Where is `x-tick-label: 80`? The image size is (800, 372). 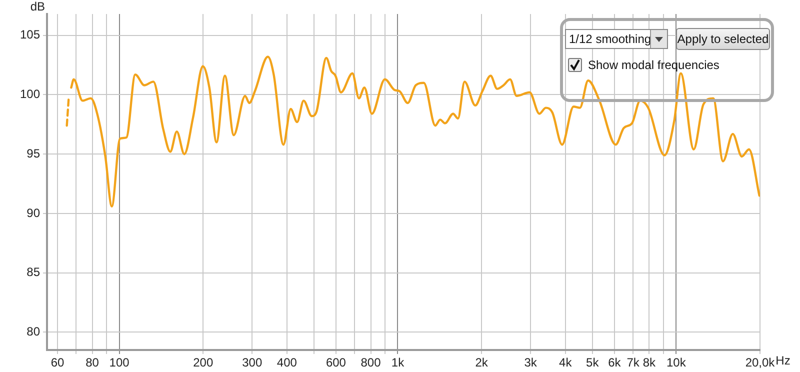
x-tick-label: 80 is located at coordinates (93, 363).